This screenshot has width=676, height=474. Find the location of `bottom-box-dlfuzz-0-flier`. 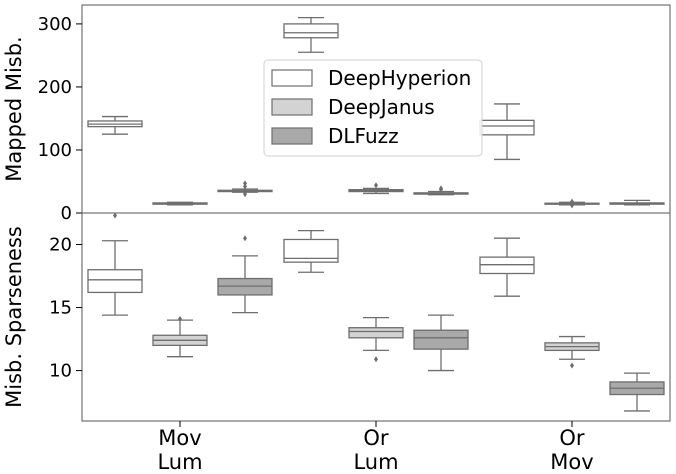

bottom-box-dlfuzz-0-flier is located at coordinates (245, 238).